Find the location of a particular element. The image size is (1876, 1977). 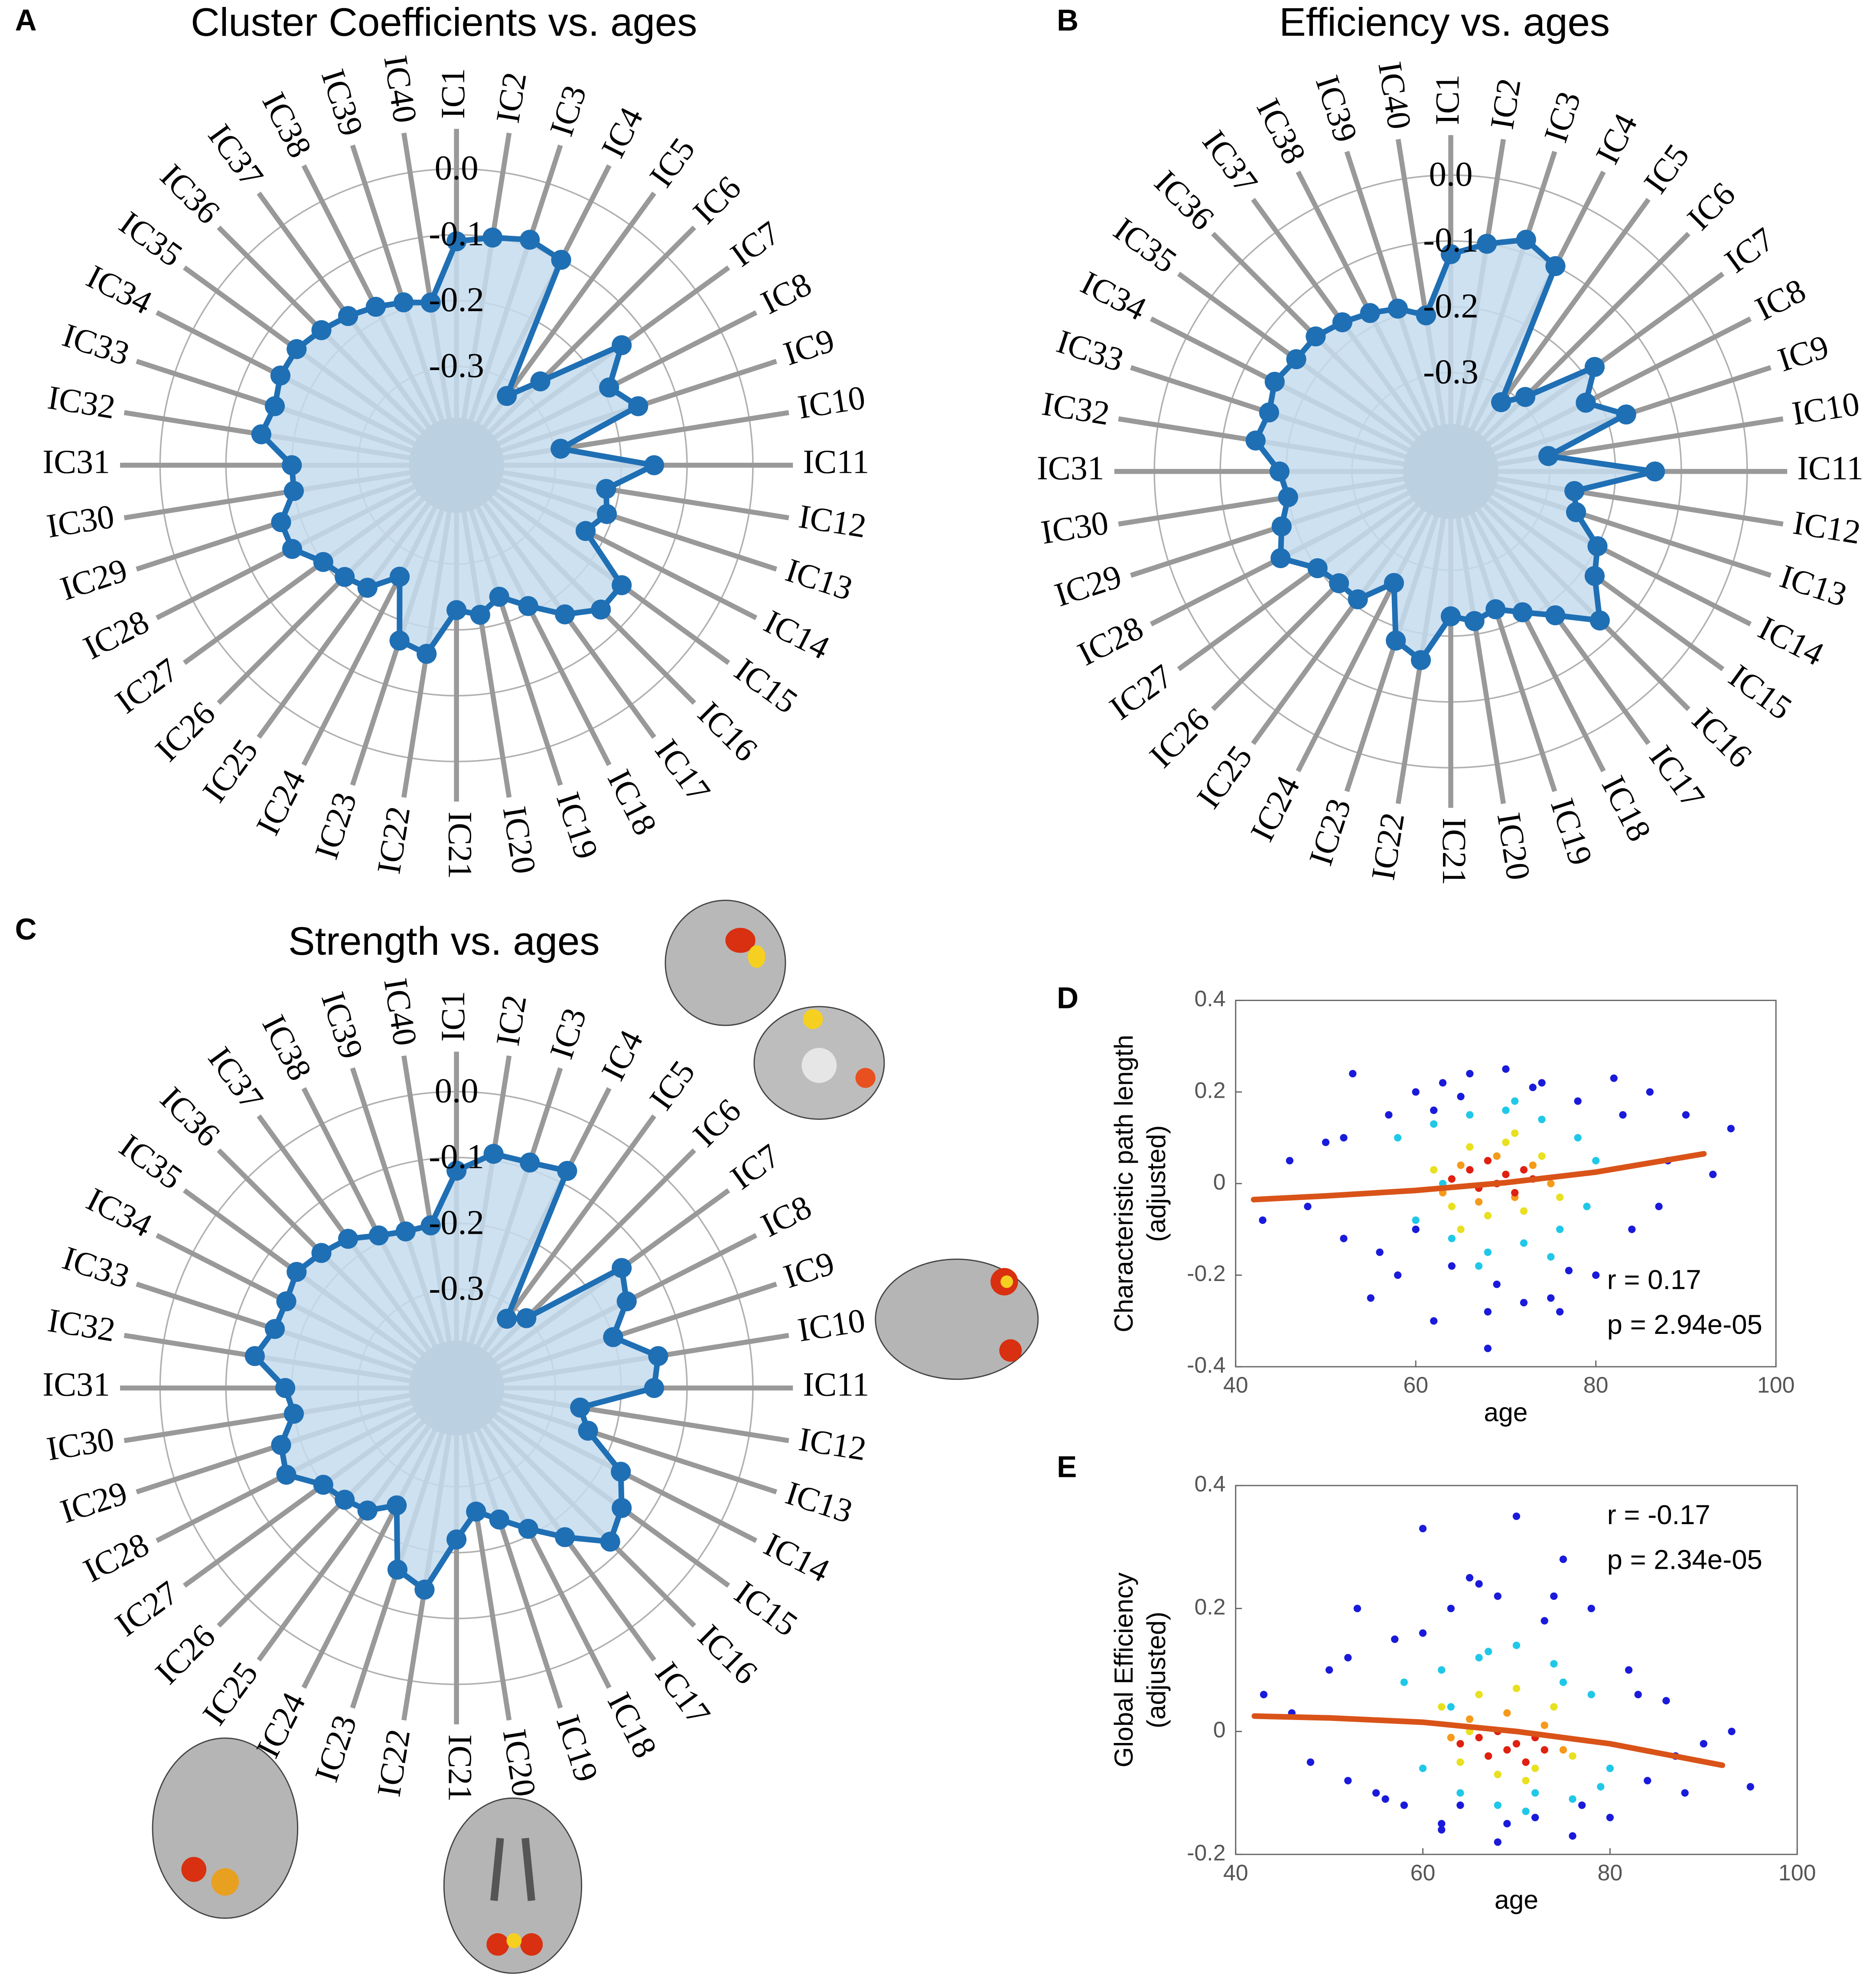

y-axis-label: (adjusted) is located at coordinates (1156, 1183).